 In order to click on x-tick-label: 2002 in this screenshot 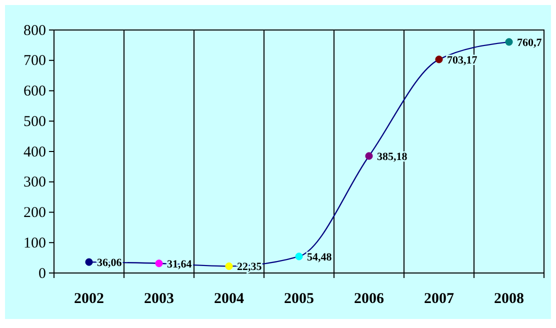, I will do `click(89, 299)`.